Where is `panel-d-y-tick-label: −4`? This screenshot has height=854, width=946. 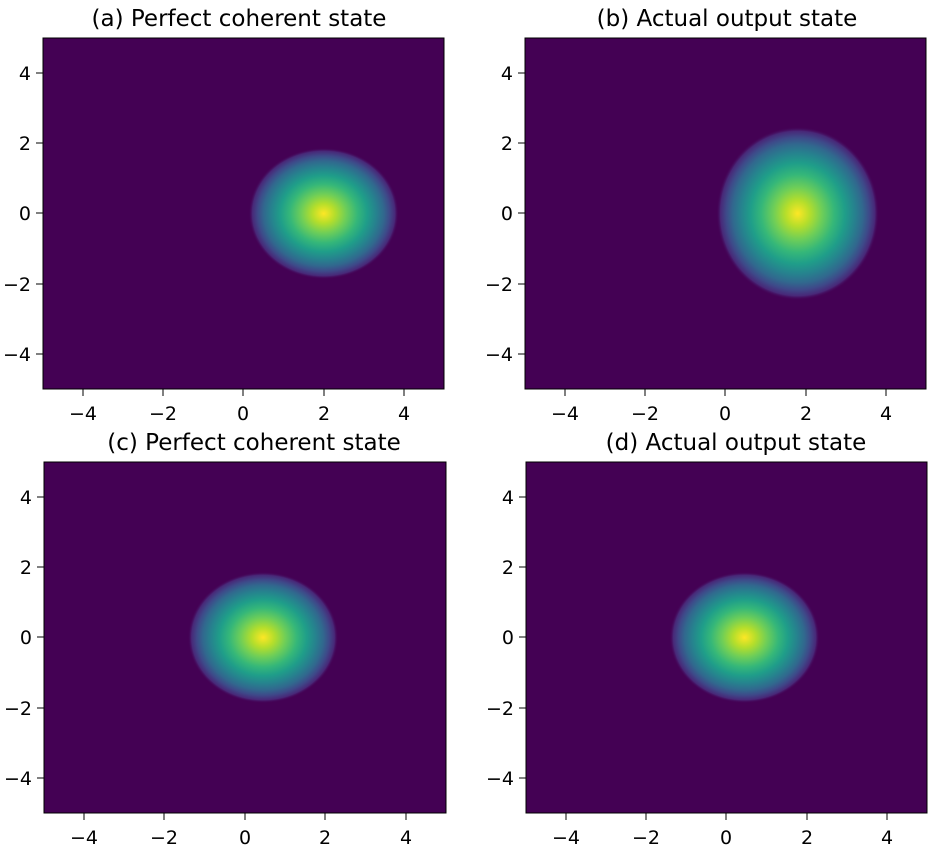
panel-d-y-tick-label: −4 is located at coordinates (500, 779).